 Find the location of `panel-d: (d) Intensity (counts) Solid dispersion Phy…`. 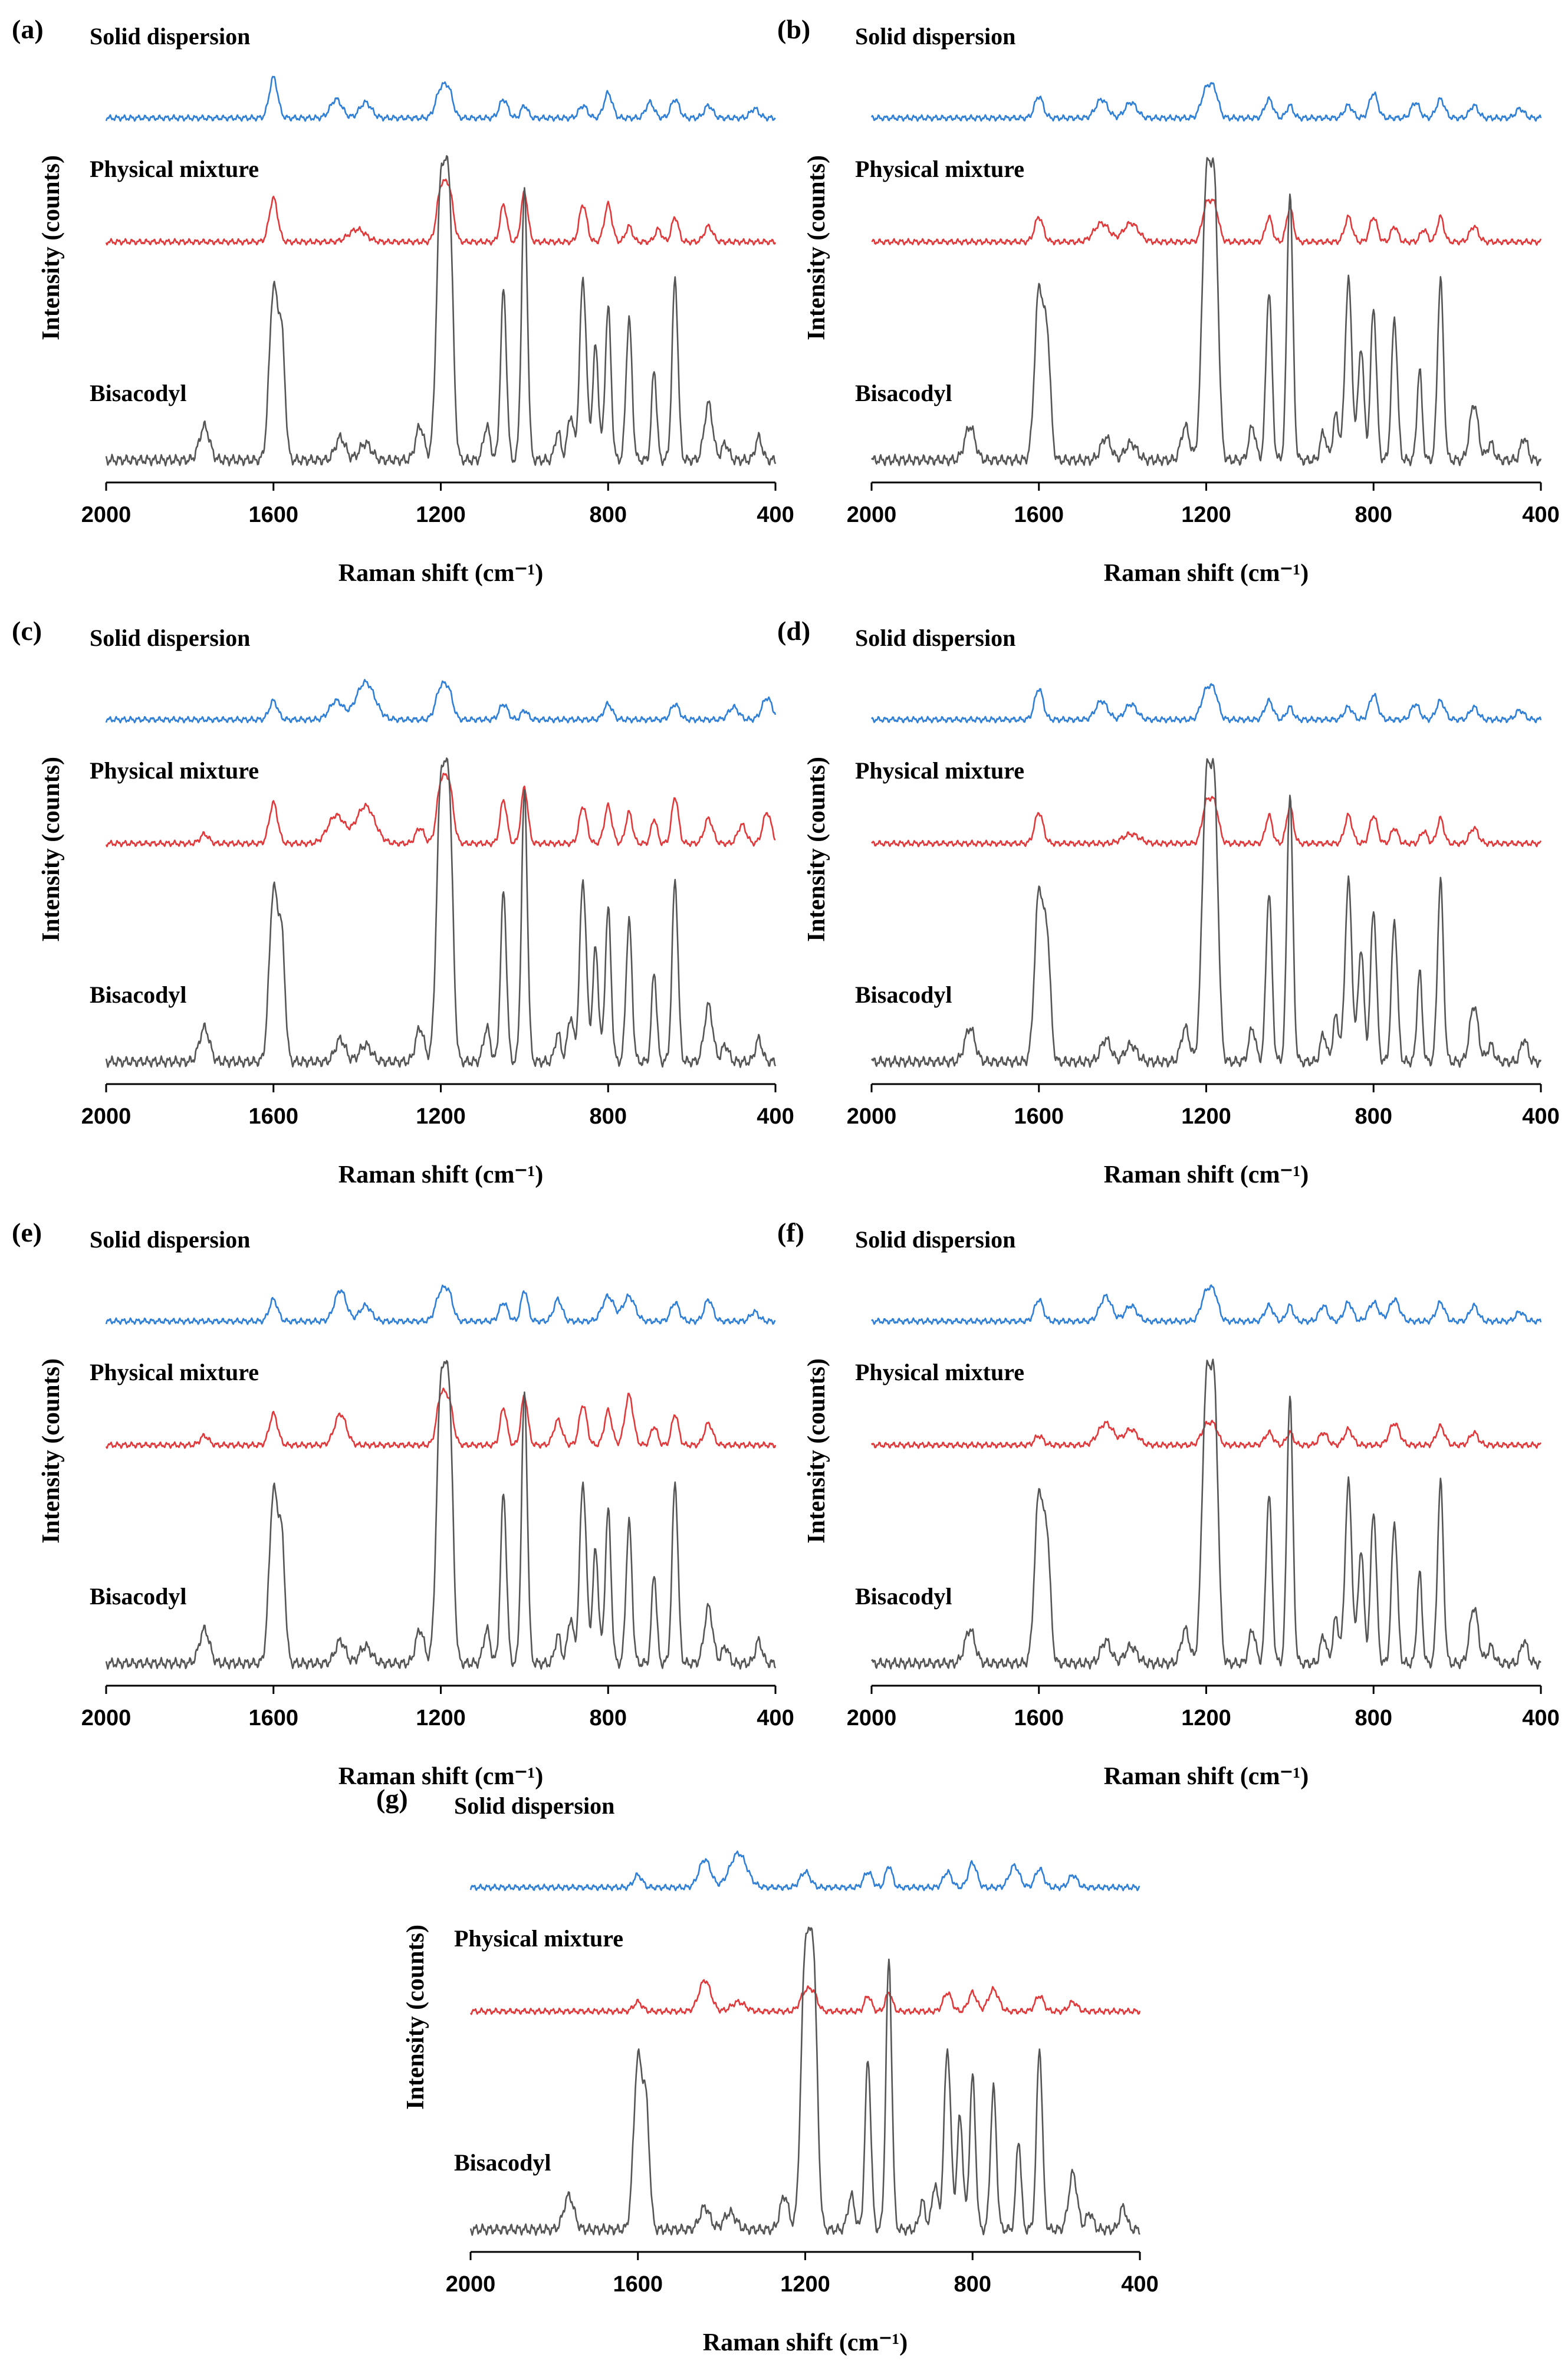

panel-d: (d) Intensity (counts) Solid dispersion Phy… is located at coordinates (1168, 902).